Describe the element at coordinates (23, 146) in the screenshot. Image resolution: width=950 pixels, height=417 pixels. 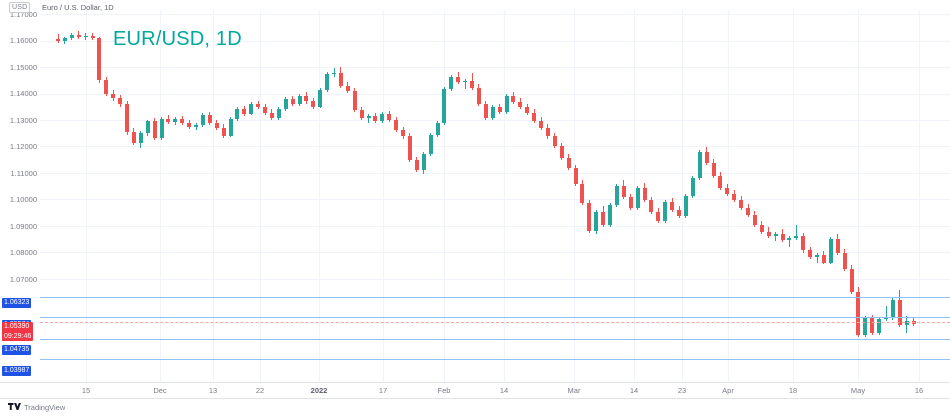
I see `price-axis-tick: 1.12000` at that location.